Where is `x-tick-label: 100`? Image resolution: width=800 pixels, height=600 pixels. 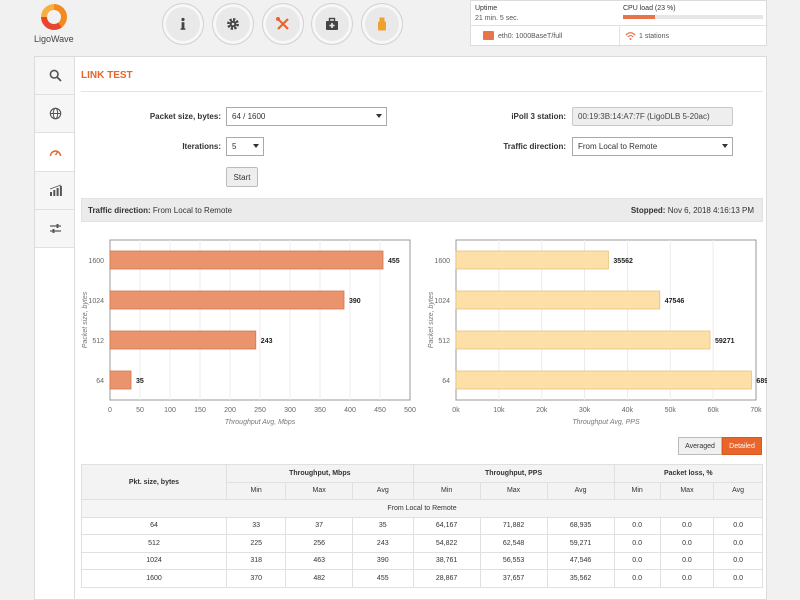 x-tick-label: 100 is located at coordinates (170, 410).